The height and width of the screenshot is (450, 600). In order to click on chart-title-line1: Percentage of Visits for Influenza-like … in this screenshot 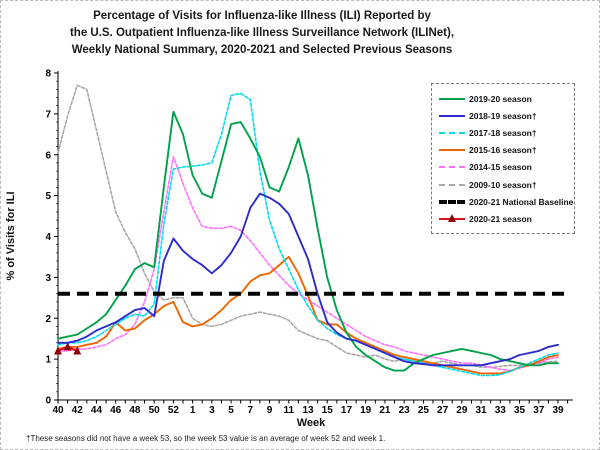, I will do `click(262, 16)`.